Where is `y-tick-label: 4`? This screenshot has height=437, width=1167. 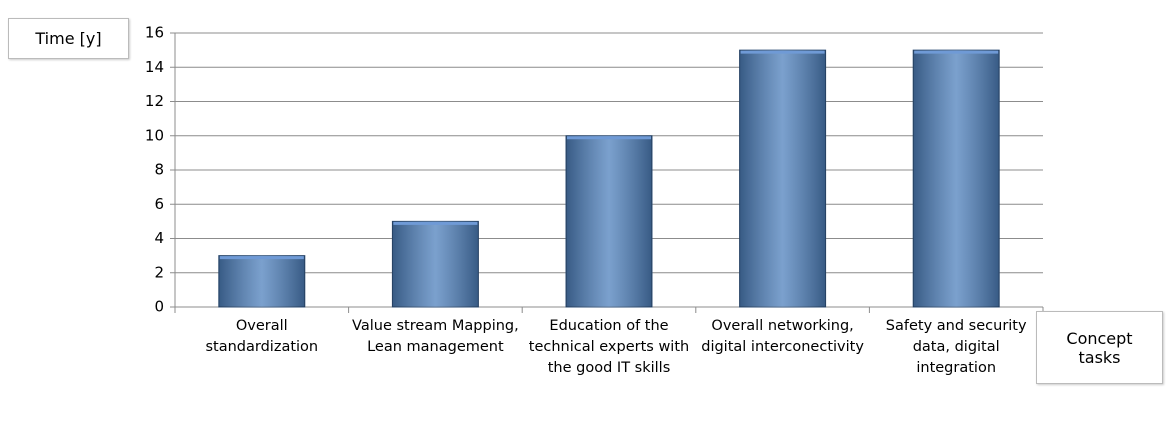 y-tick-label: 4 is located at coordinates (159, 238).